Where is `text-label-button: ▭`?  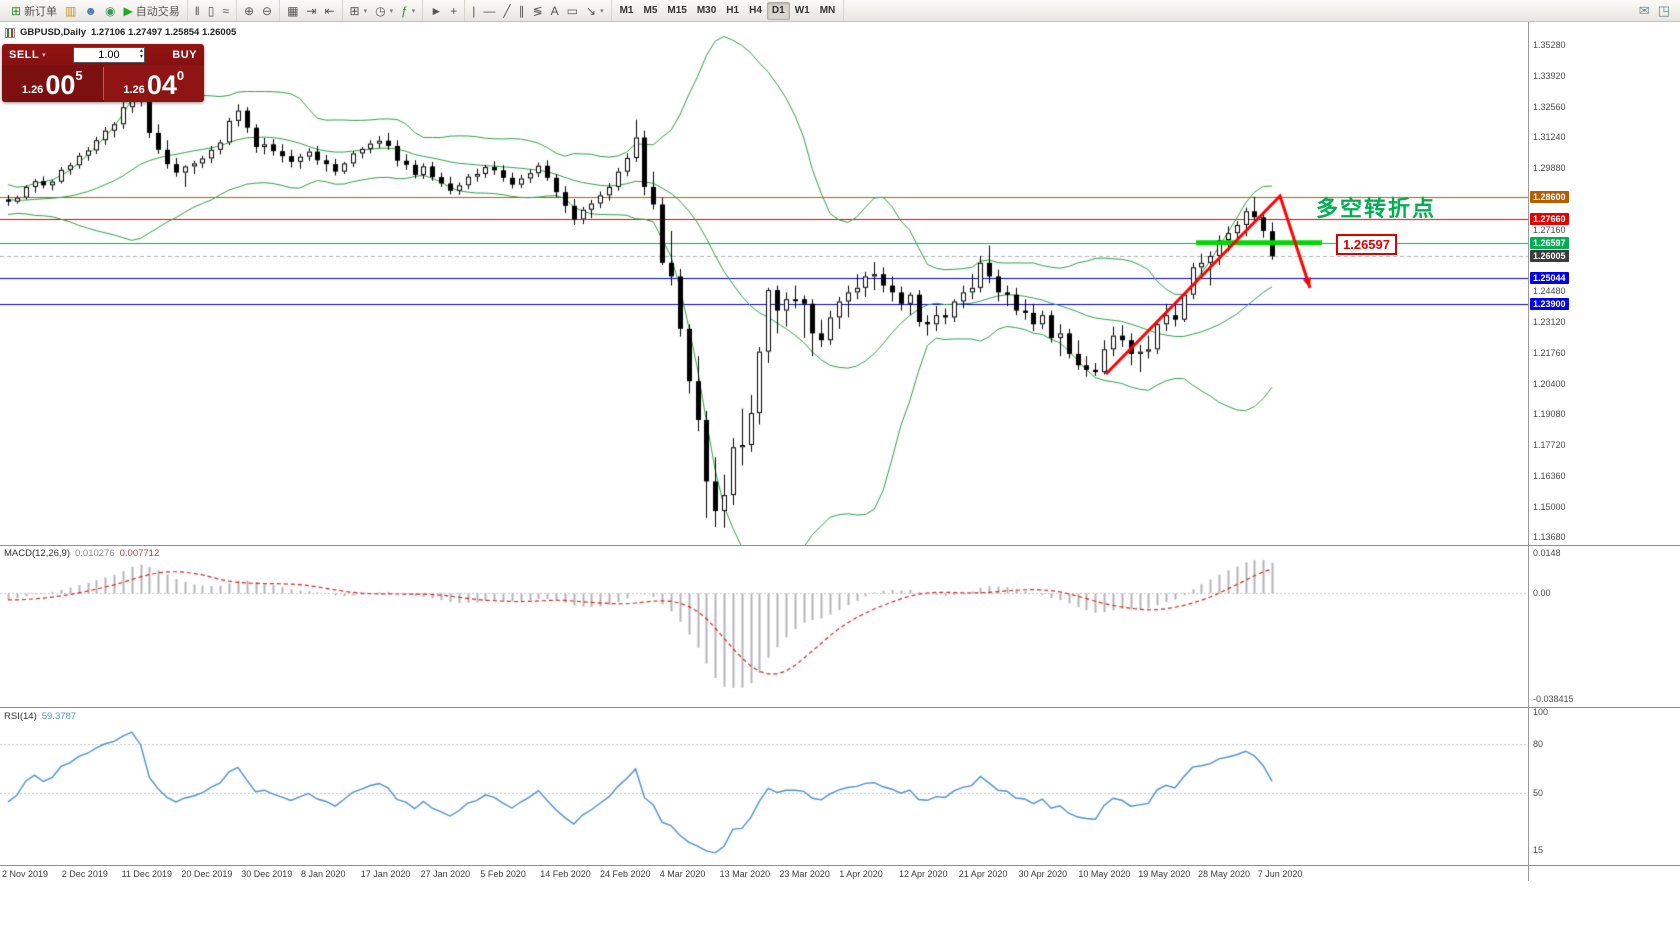
text-label-button: ▭ is located at coordinates (572, 11).